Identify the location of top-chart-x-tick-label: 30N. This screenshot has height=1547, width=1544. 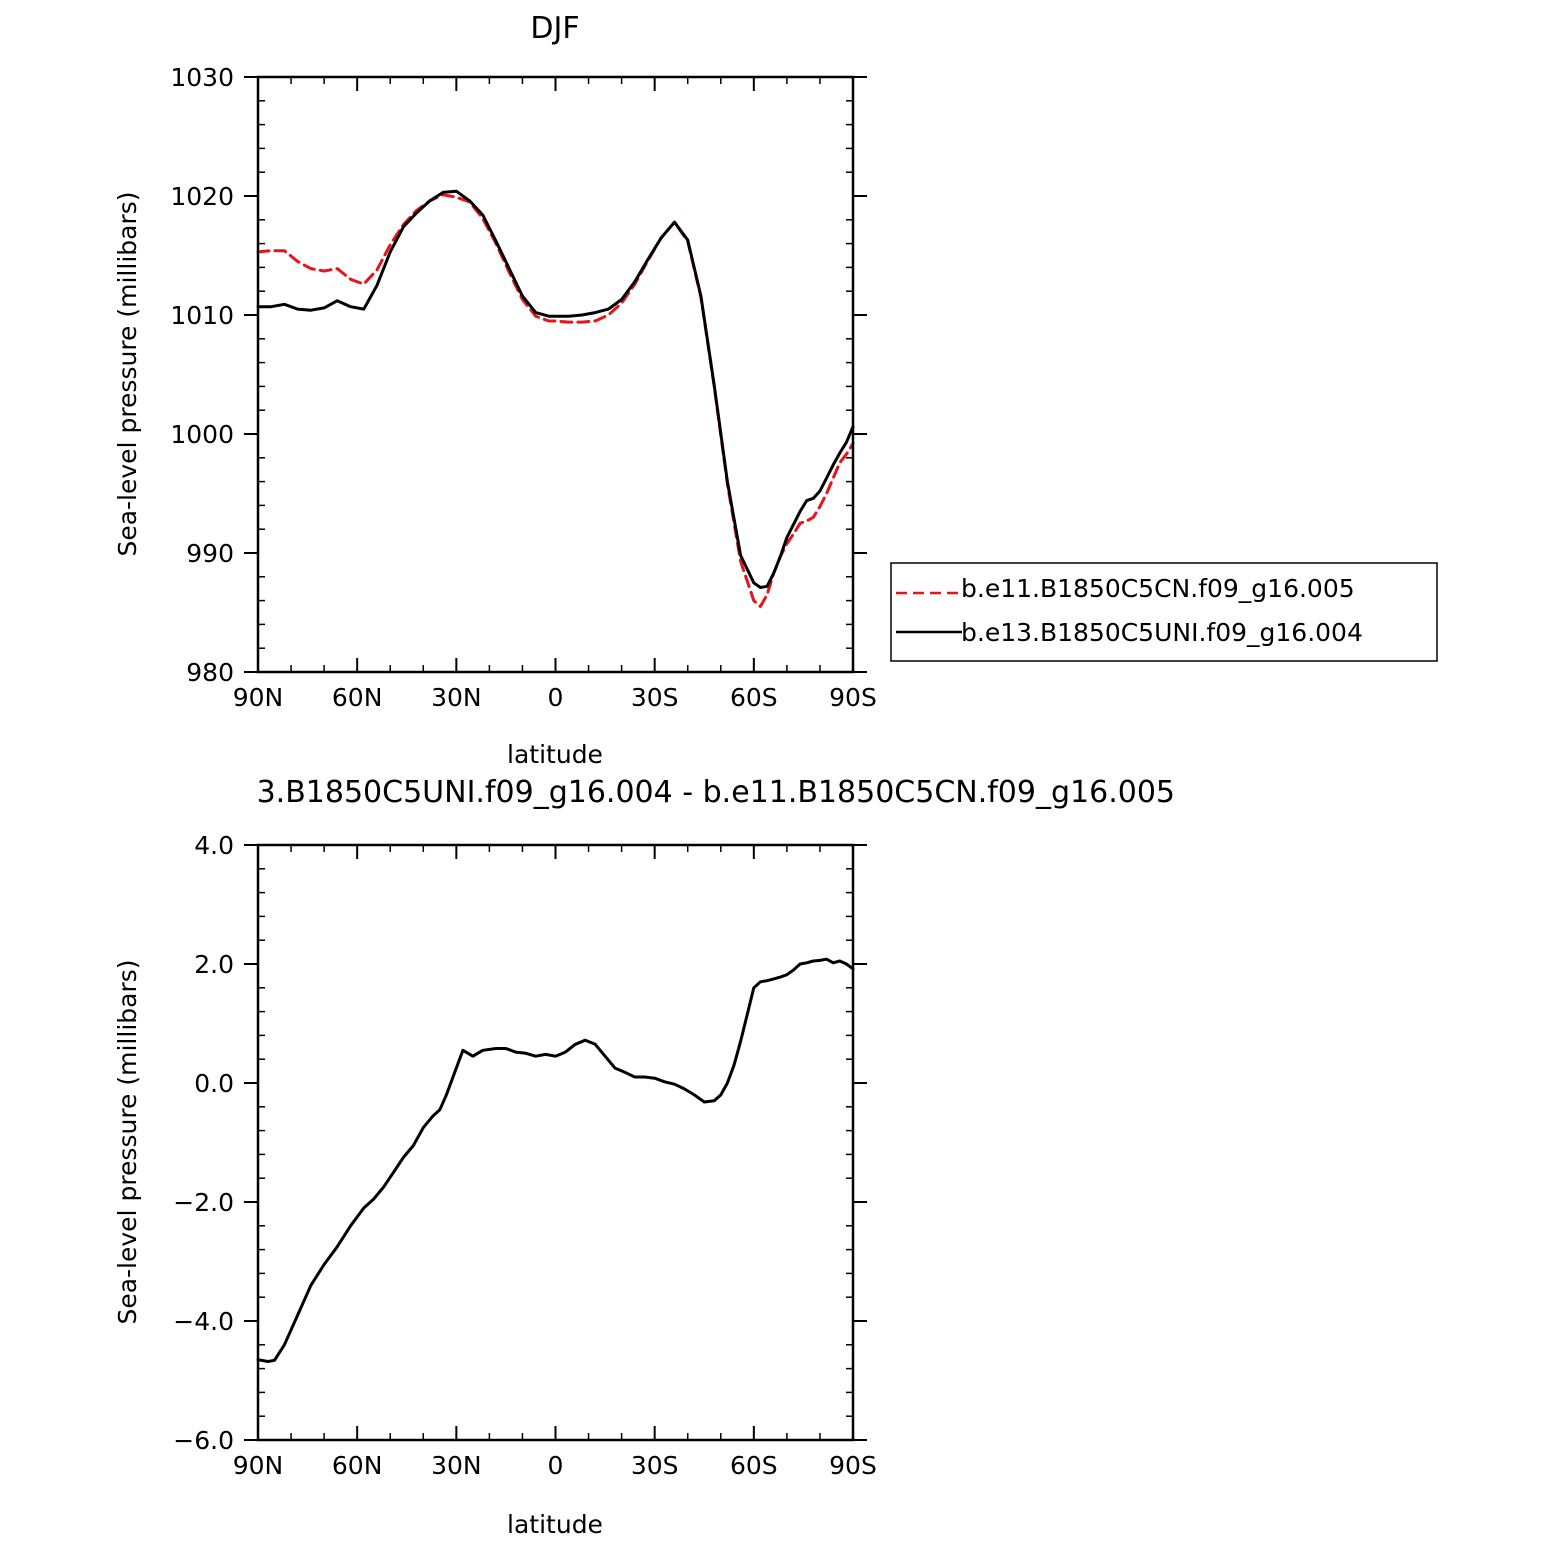
(456, 697).